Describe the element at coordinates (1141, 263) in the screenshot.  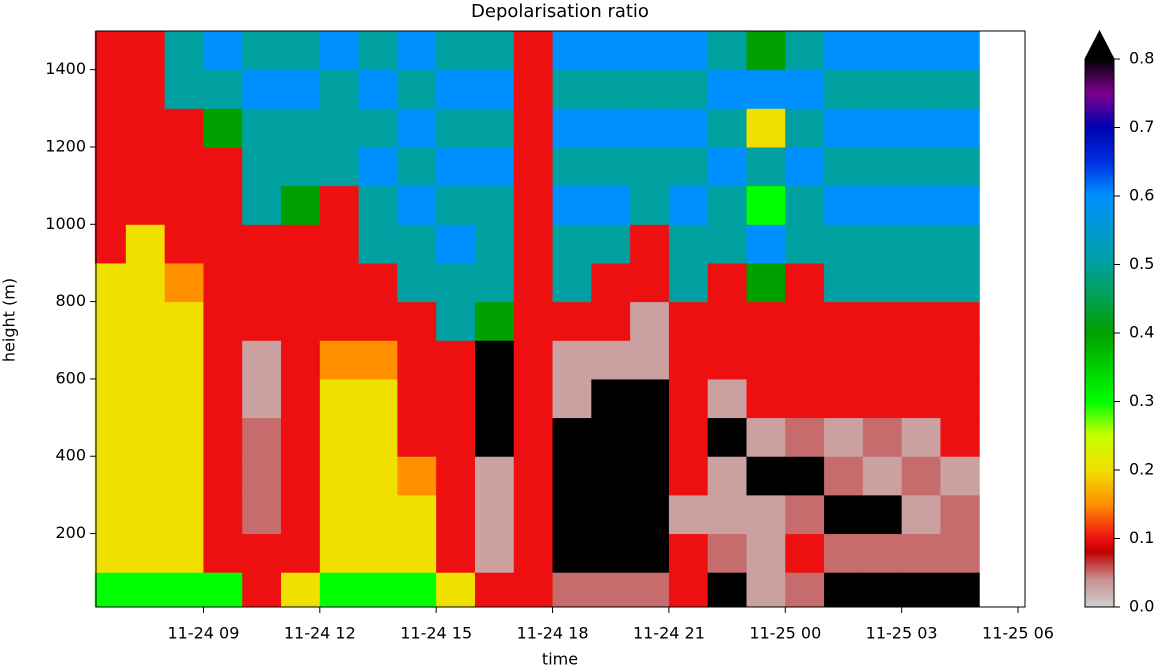
I see `colorbar-tick-label: 0.5` at that location.